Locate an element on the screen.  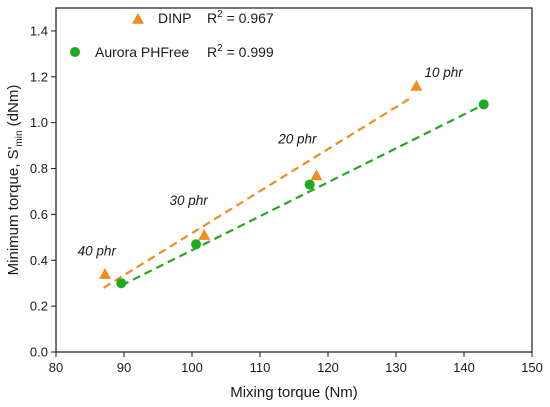
y-tick-label: 1.4 is located at coordinates (39, 30).